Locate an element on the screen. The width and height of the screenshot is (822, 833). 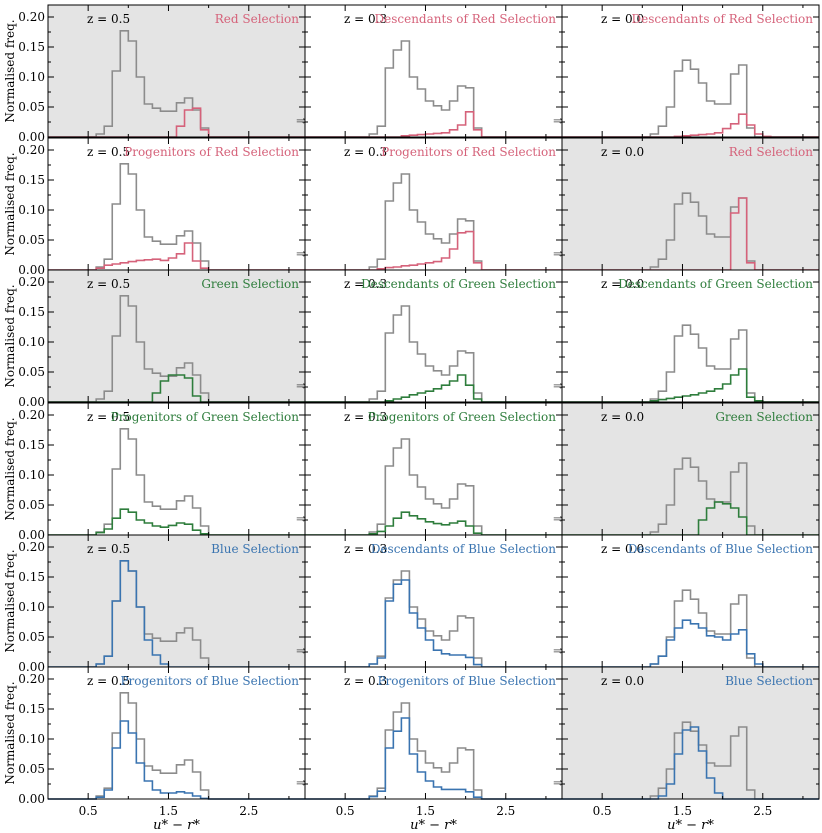
panel-r1-c2: z = 0.0 Red Selection is located at coordinates (690, 204).